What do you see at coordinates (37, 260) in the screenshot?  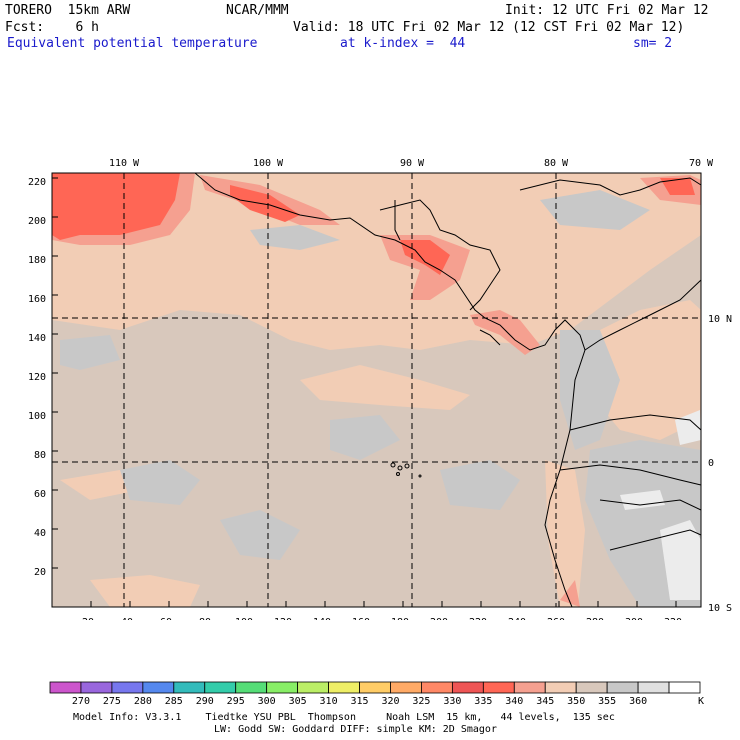 I see `y-tick-label: 180` at bounding box center [37, 260].